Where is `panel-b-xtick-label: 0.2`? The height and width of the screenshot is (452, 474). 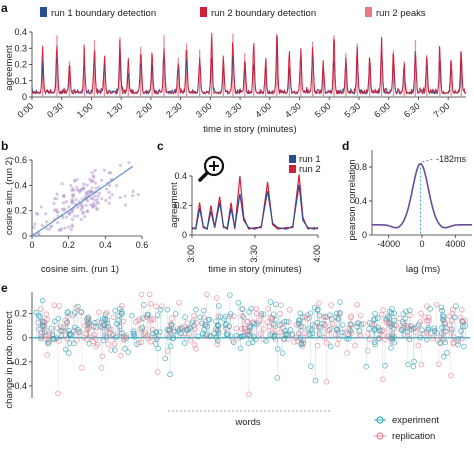
panel-b-xtick-label: 0.2 is located at coordinates (68, 245).